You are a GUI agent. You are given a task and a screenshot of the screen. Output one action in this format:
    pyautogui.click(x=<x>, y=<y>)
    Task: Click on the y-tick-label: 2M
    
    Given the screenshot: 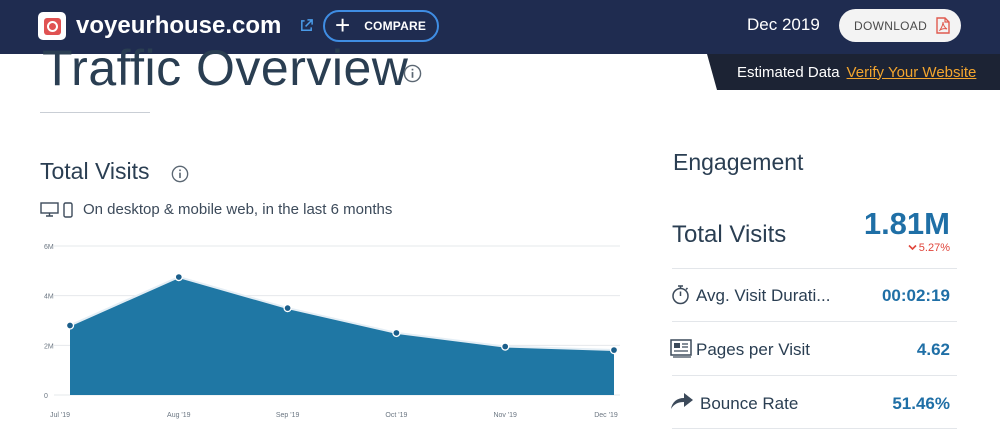 What is the action you would take?
    pyautogui.click(x=49, y=346)
    